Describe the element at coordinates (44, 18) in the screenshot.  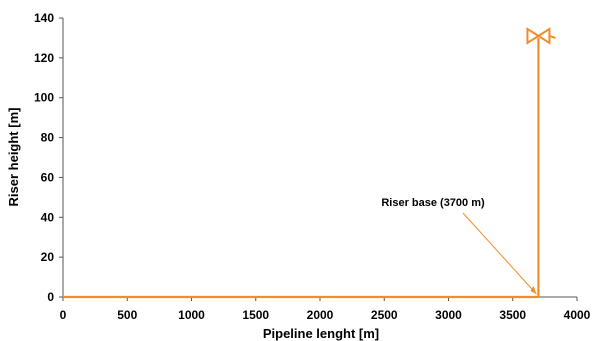
I see `y-tick-label: 140` at that location.